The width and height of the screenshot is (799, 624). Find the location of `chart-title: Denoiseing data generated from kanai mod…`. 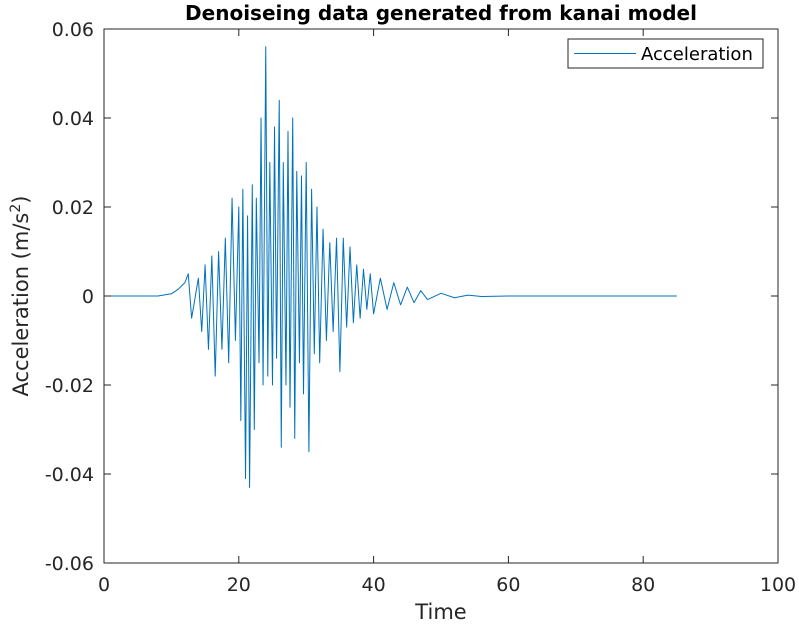

chart-title: Denoiseing data generated from kanai mod… is located at coordinates (441, 13).